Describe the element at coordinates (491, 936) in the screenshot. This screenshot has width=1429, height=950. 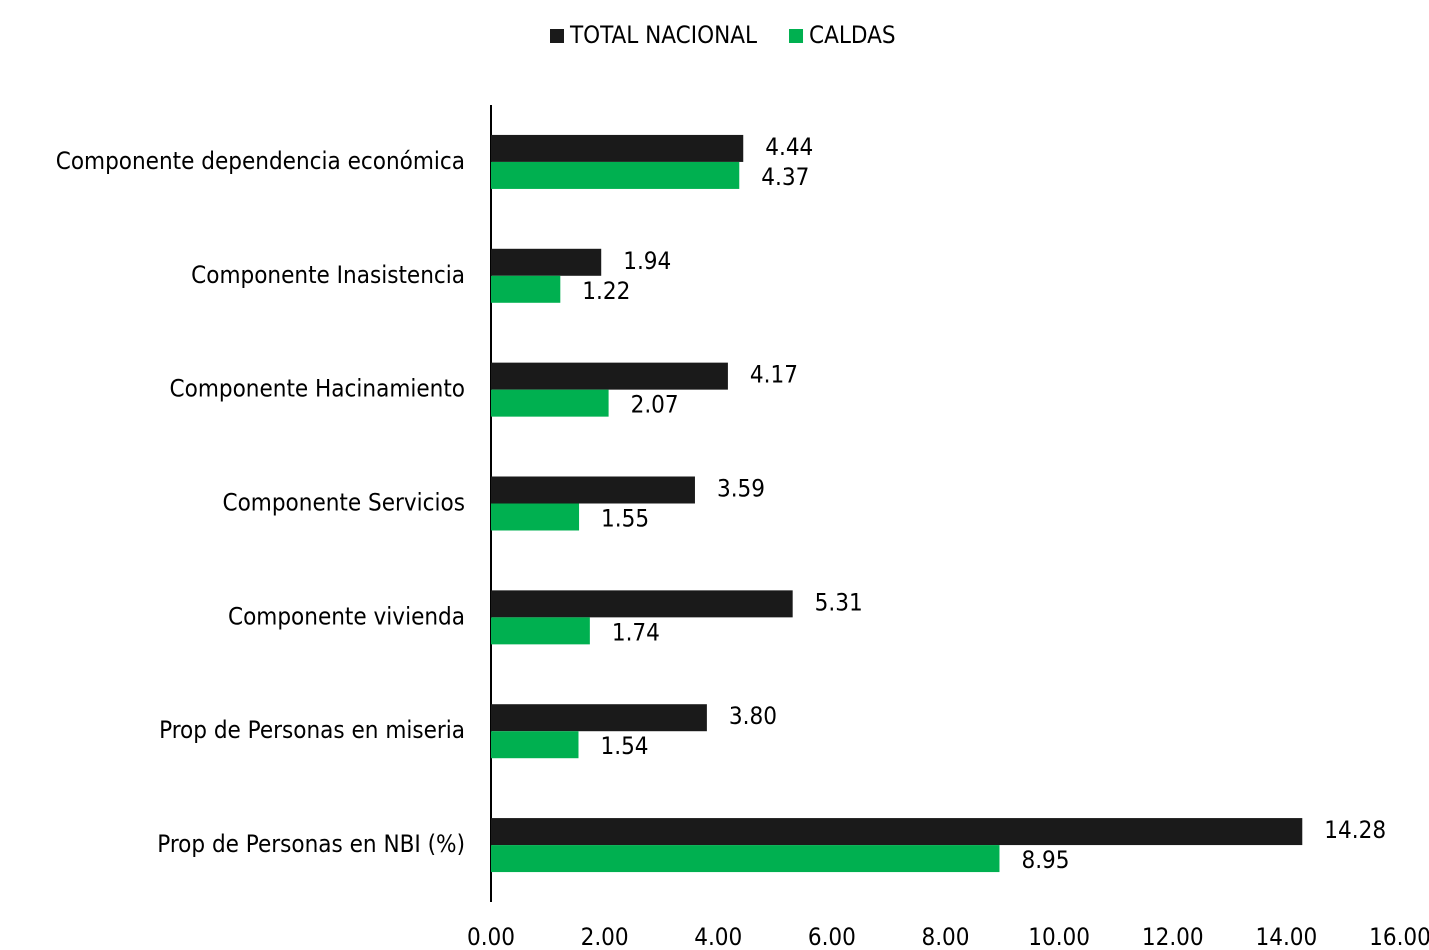
I see `x-tick-label: 0.00` at that location.